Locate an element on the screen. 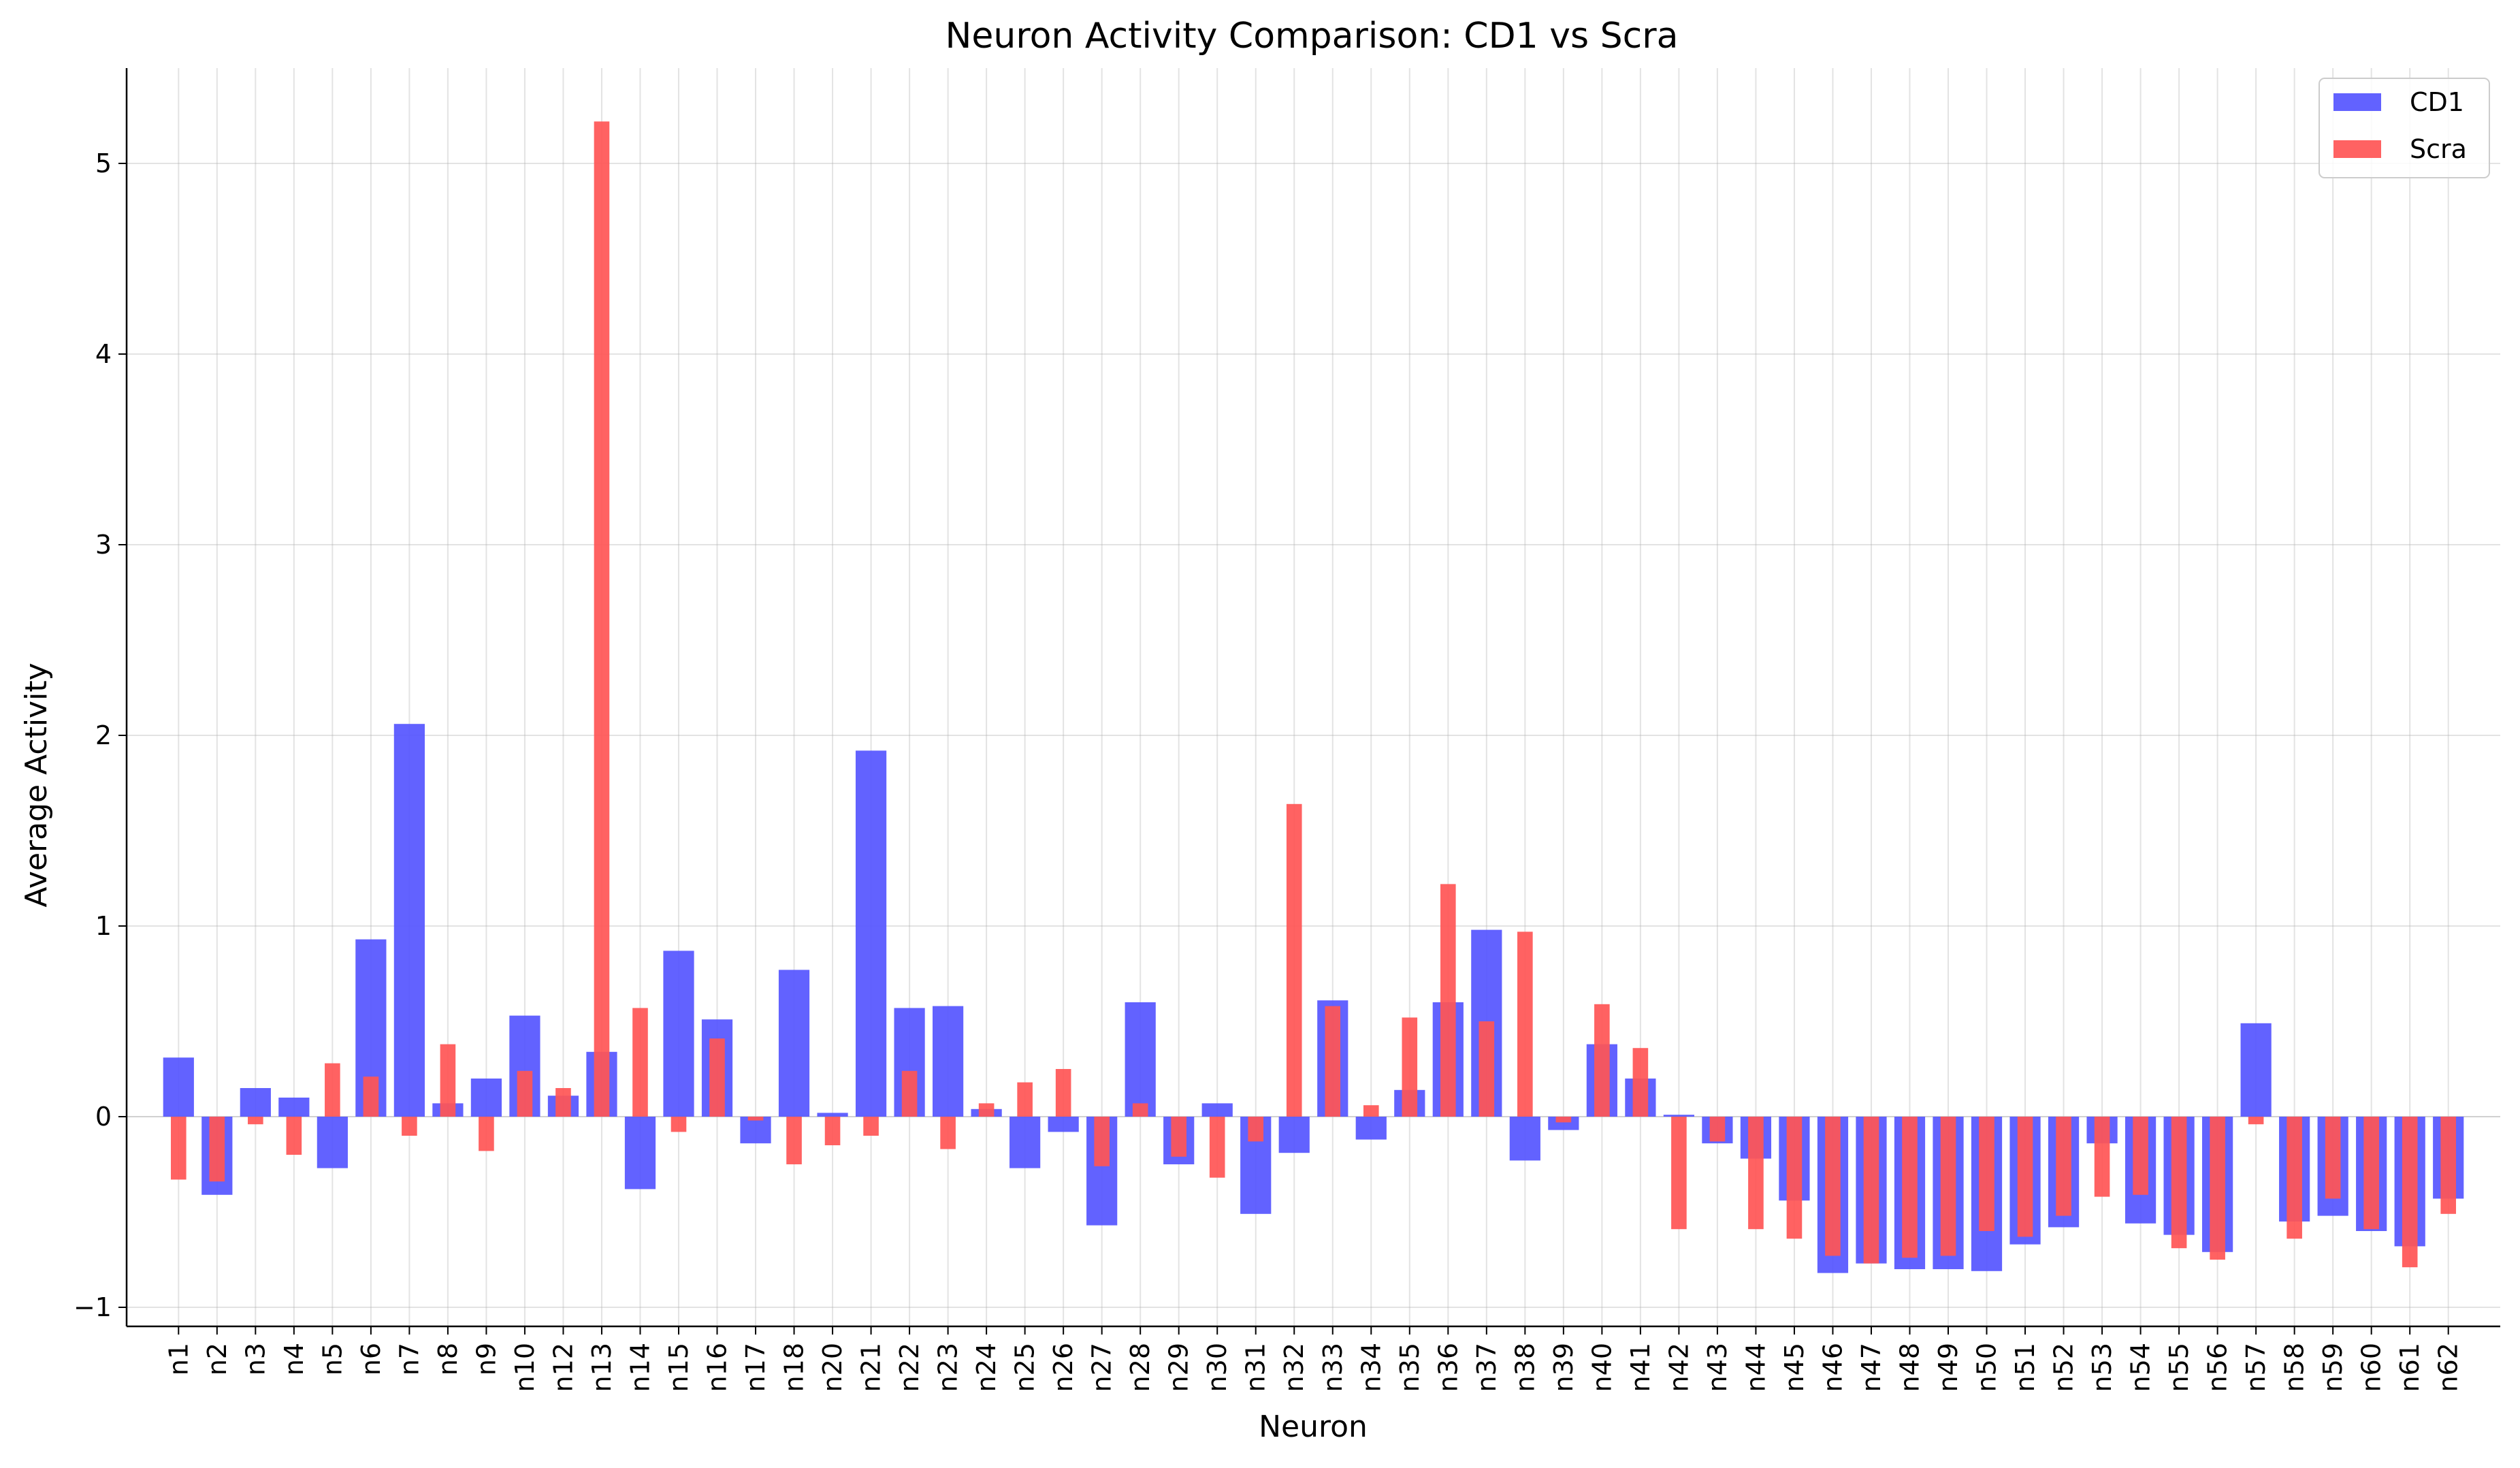  x-tick-label: n15 is located at coordinates (679, 1367).